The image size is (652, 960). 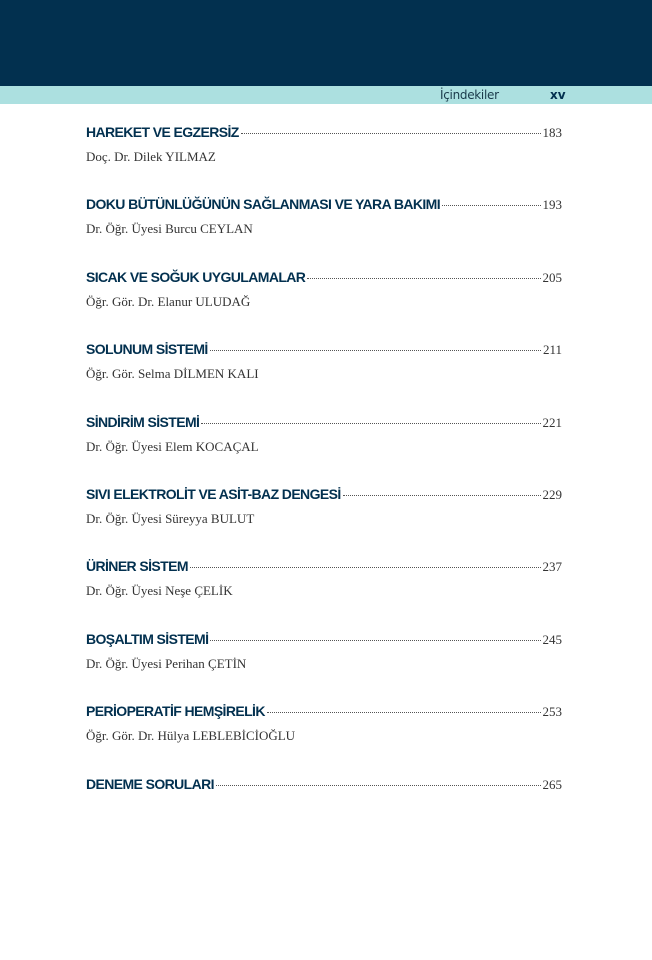 I want to click on toc-entry-row: ÜRİNER SİSTEM 237, so click(x=324, y=566).